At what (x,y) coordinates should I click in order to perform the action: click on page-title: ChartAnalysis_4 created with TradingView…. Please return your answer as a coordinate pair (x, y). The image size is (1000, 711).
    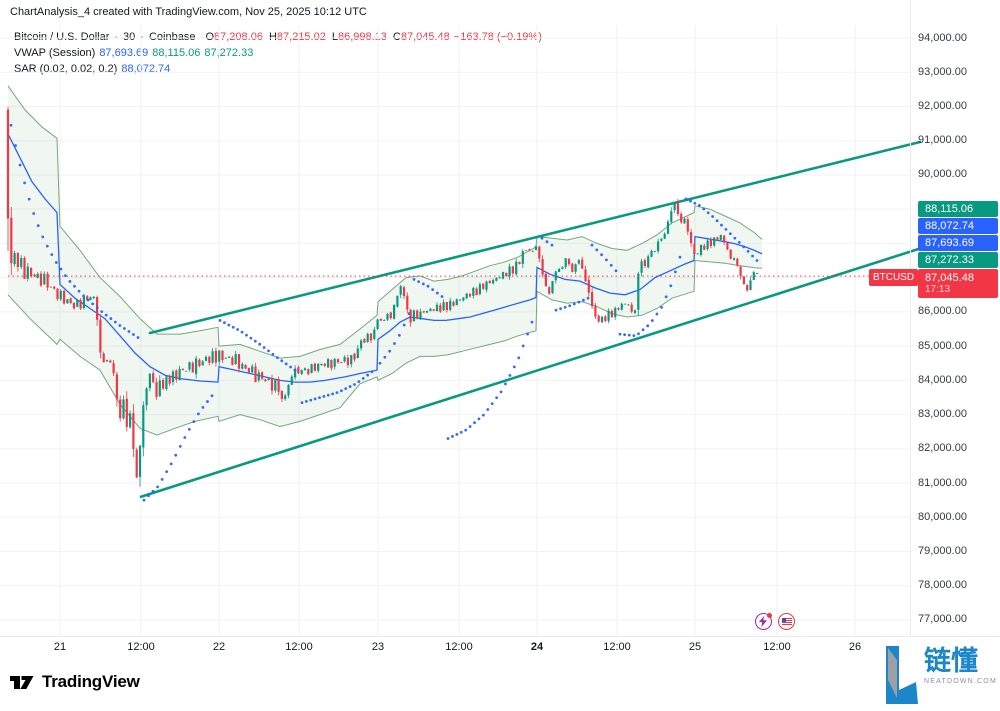
    Looking at the image, I should click on (188, 12).